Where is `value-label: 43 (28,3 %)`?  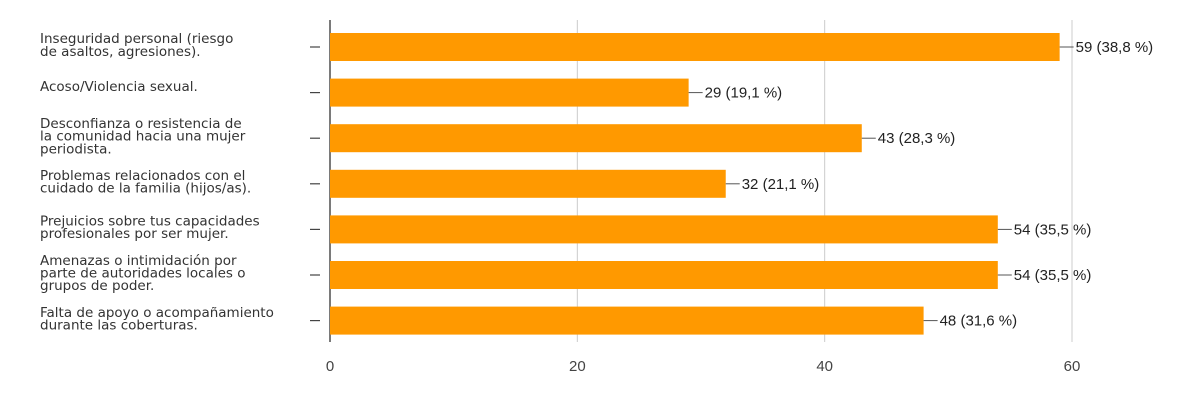 value-label: 43 (28,3 %) is located at coordinates (917, 138).